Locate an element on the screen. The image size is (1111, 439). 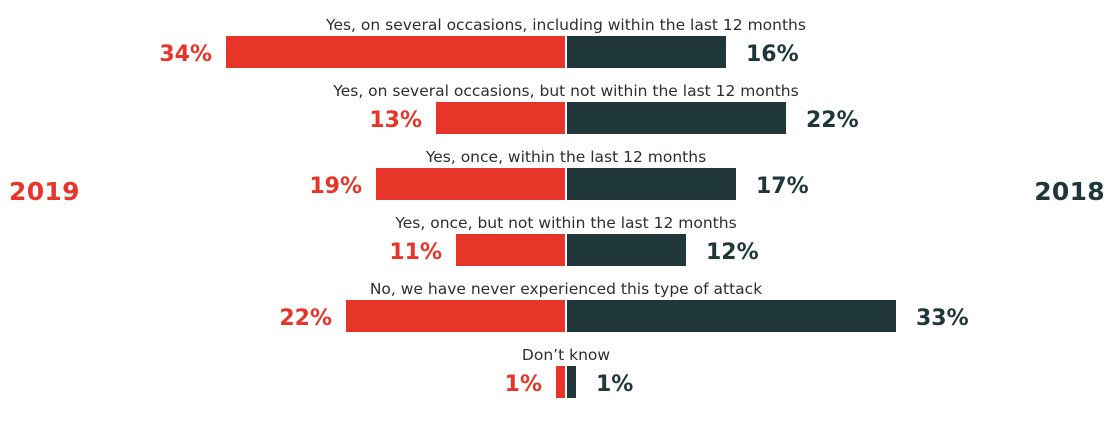
category-label: Don’t know is located at coordinates (566, 355).